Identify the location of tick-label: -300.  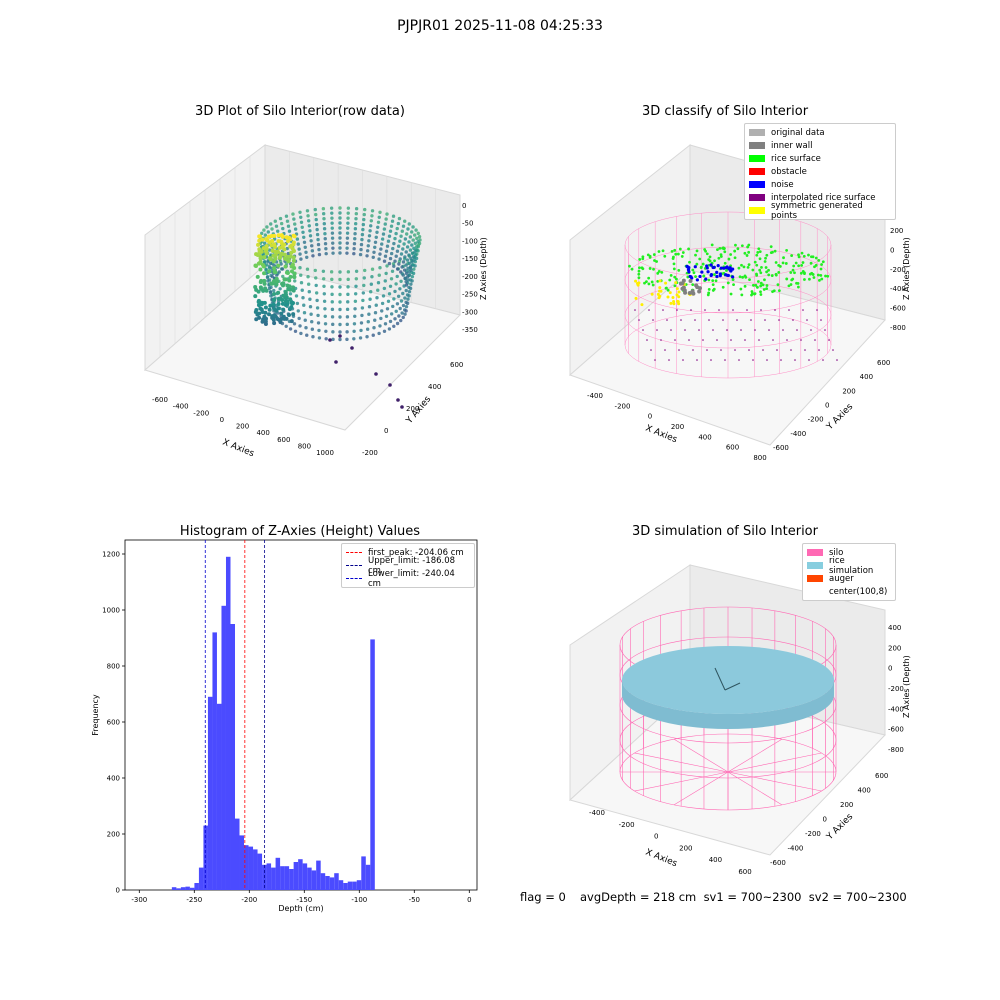
(139, 900).